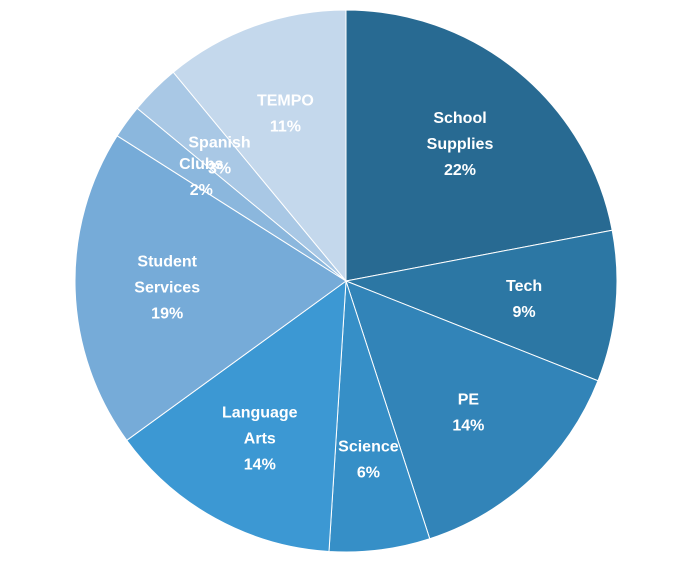 The width and height of the screenshot is (678, 564). I want to click on slice-name: TEMPO, so click(285, 101).